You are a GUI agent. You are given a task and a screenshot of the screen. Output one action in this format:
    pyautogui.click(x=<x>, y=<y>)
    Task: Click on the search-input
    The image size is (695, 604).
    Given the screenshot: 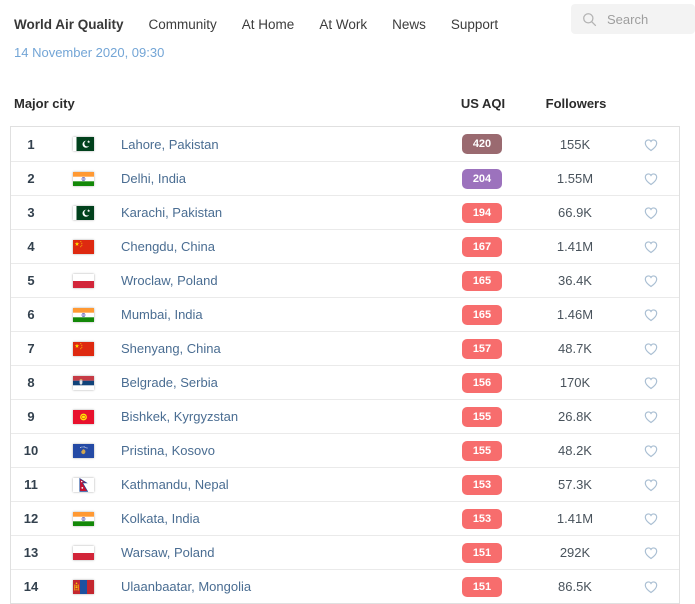 What is the action you would take?
    pyautogui.click(x=646, y=19)
    